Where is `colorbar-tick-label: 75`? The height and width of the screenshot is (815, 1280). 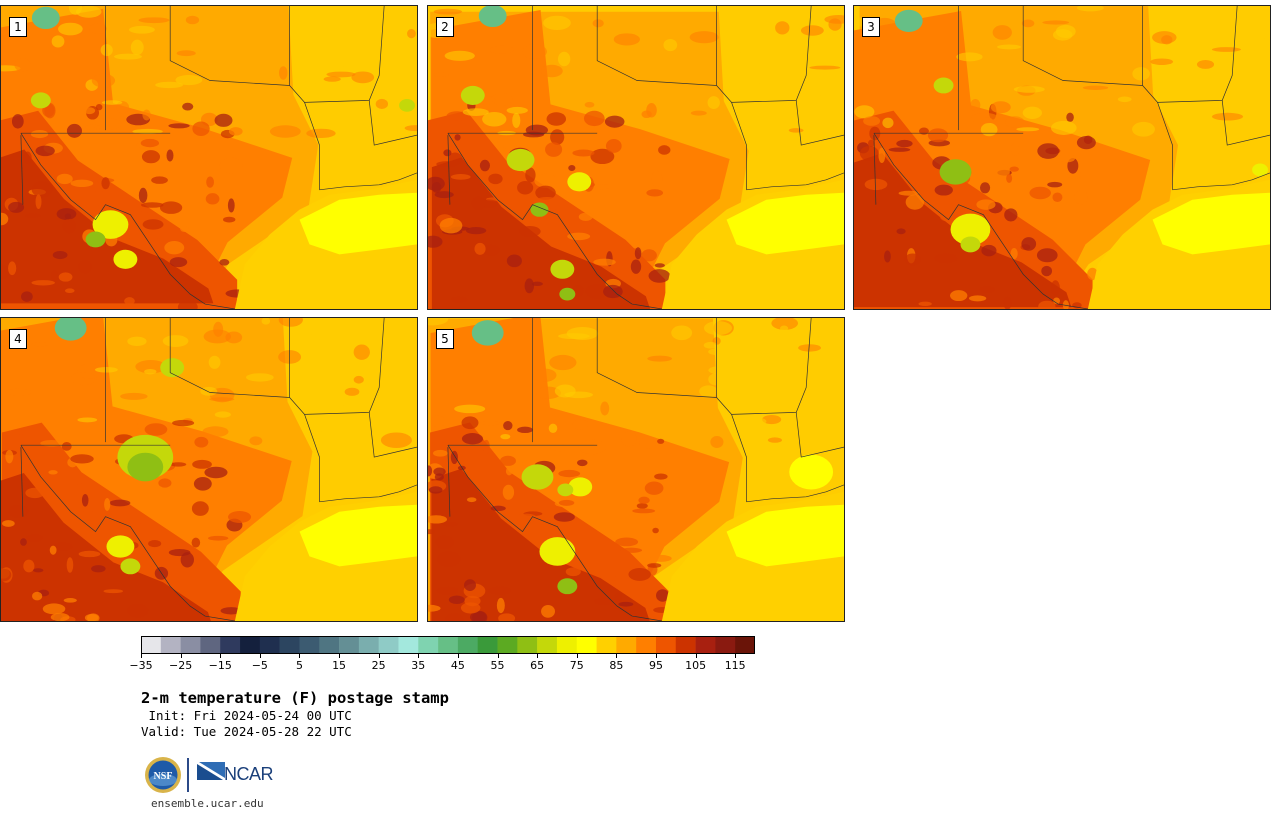 colorbar-tick-label: 75 is located at coordinates (576, 665).